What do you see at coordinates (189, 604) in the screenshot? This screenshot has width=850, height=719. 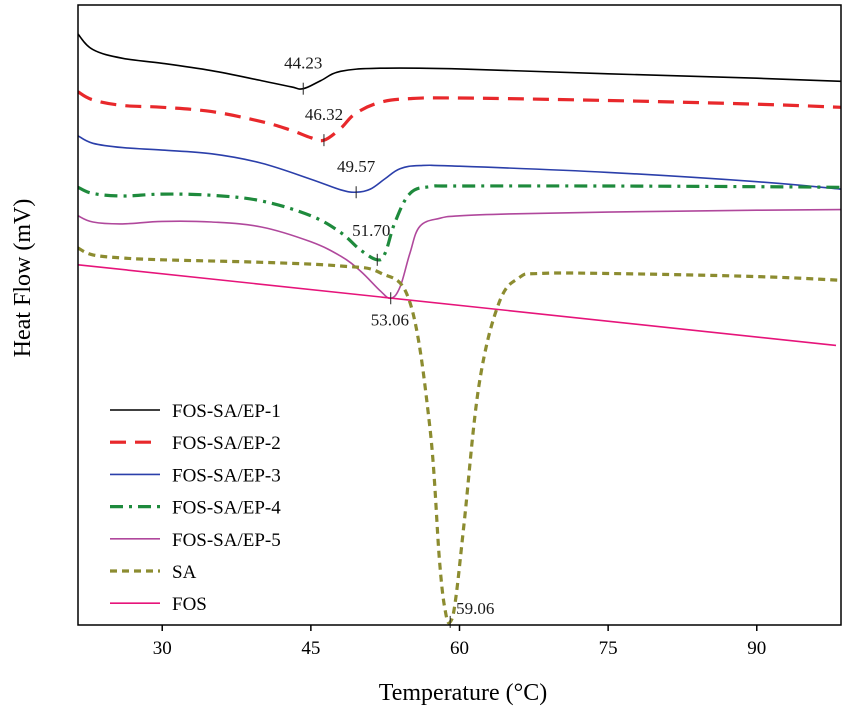 I see `legend-label-fos: FOS` at bounding box center [189, 604].